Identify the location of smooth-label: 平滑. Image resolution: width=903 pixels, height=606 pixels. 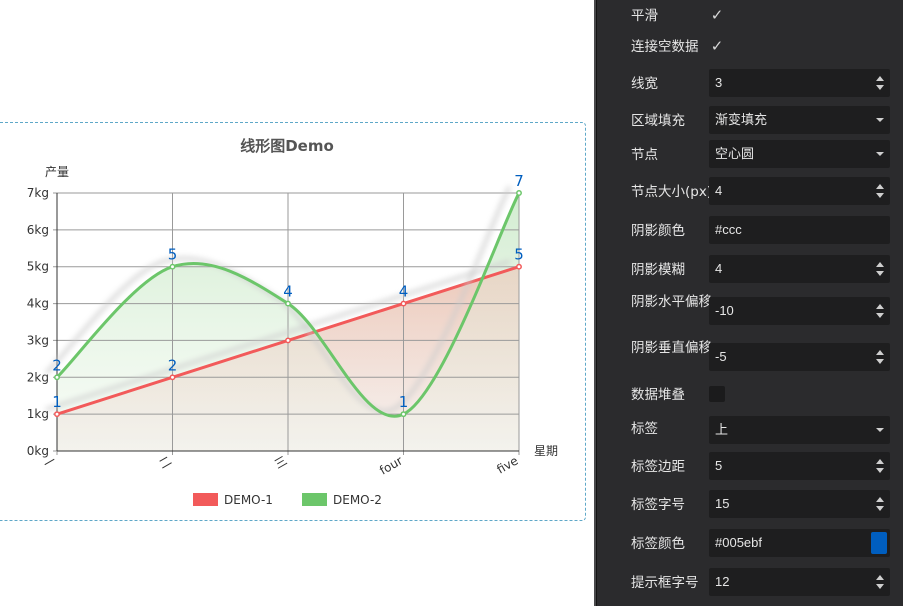
(644, 16).